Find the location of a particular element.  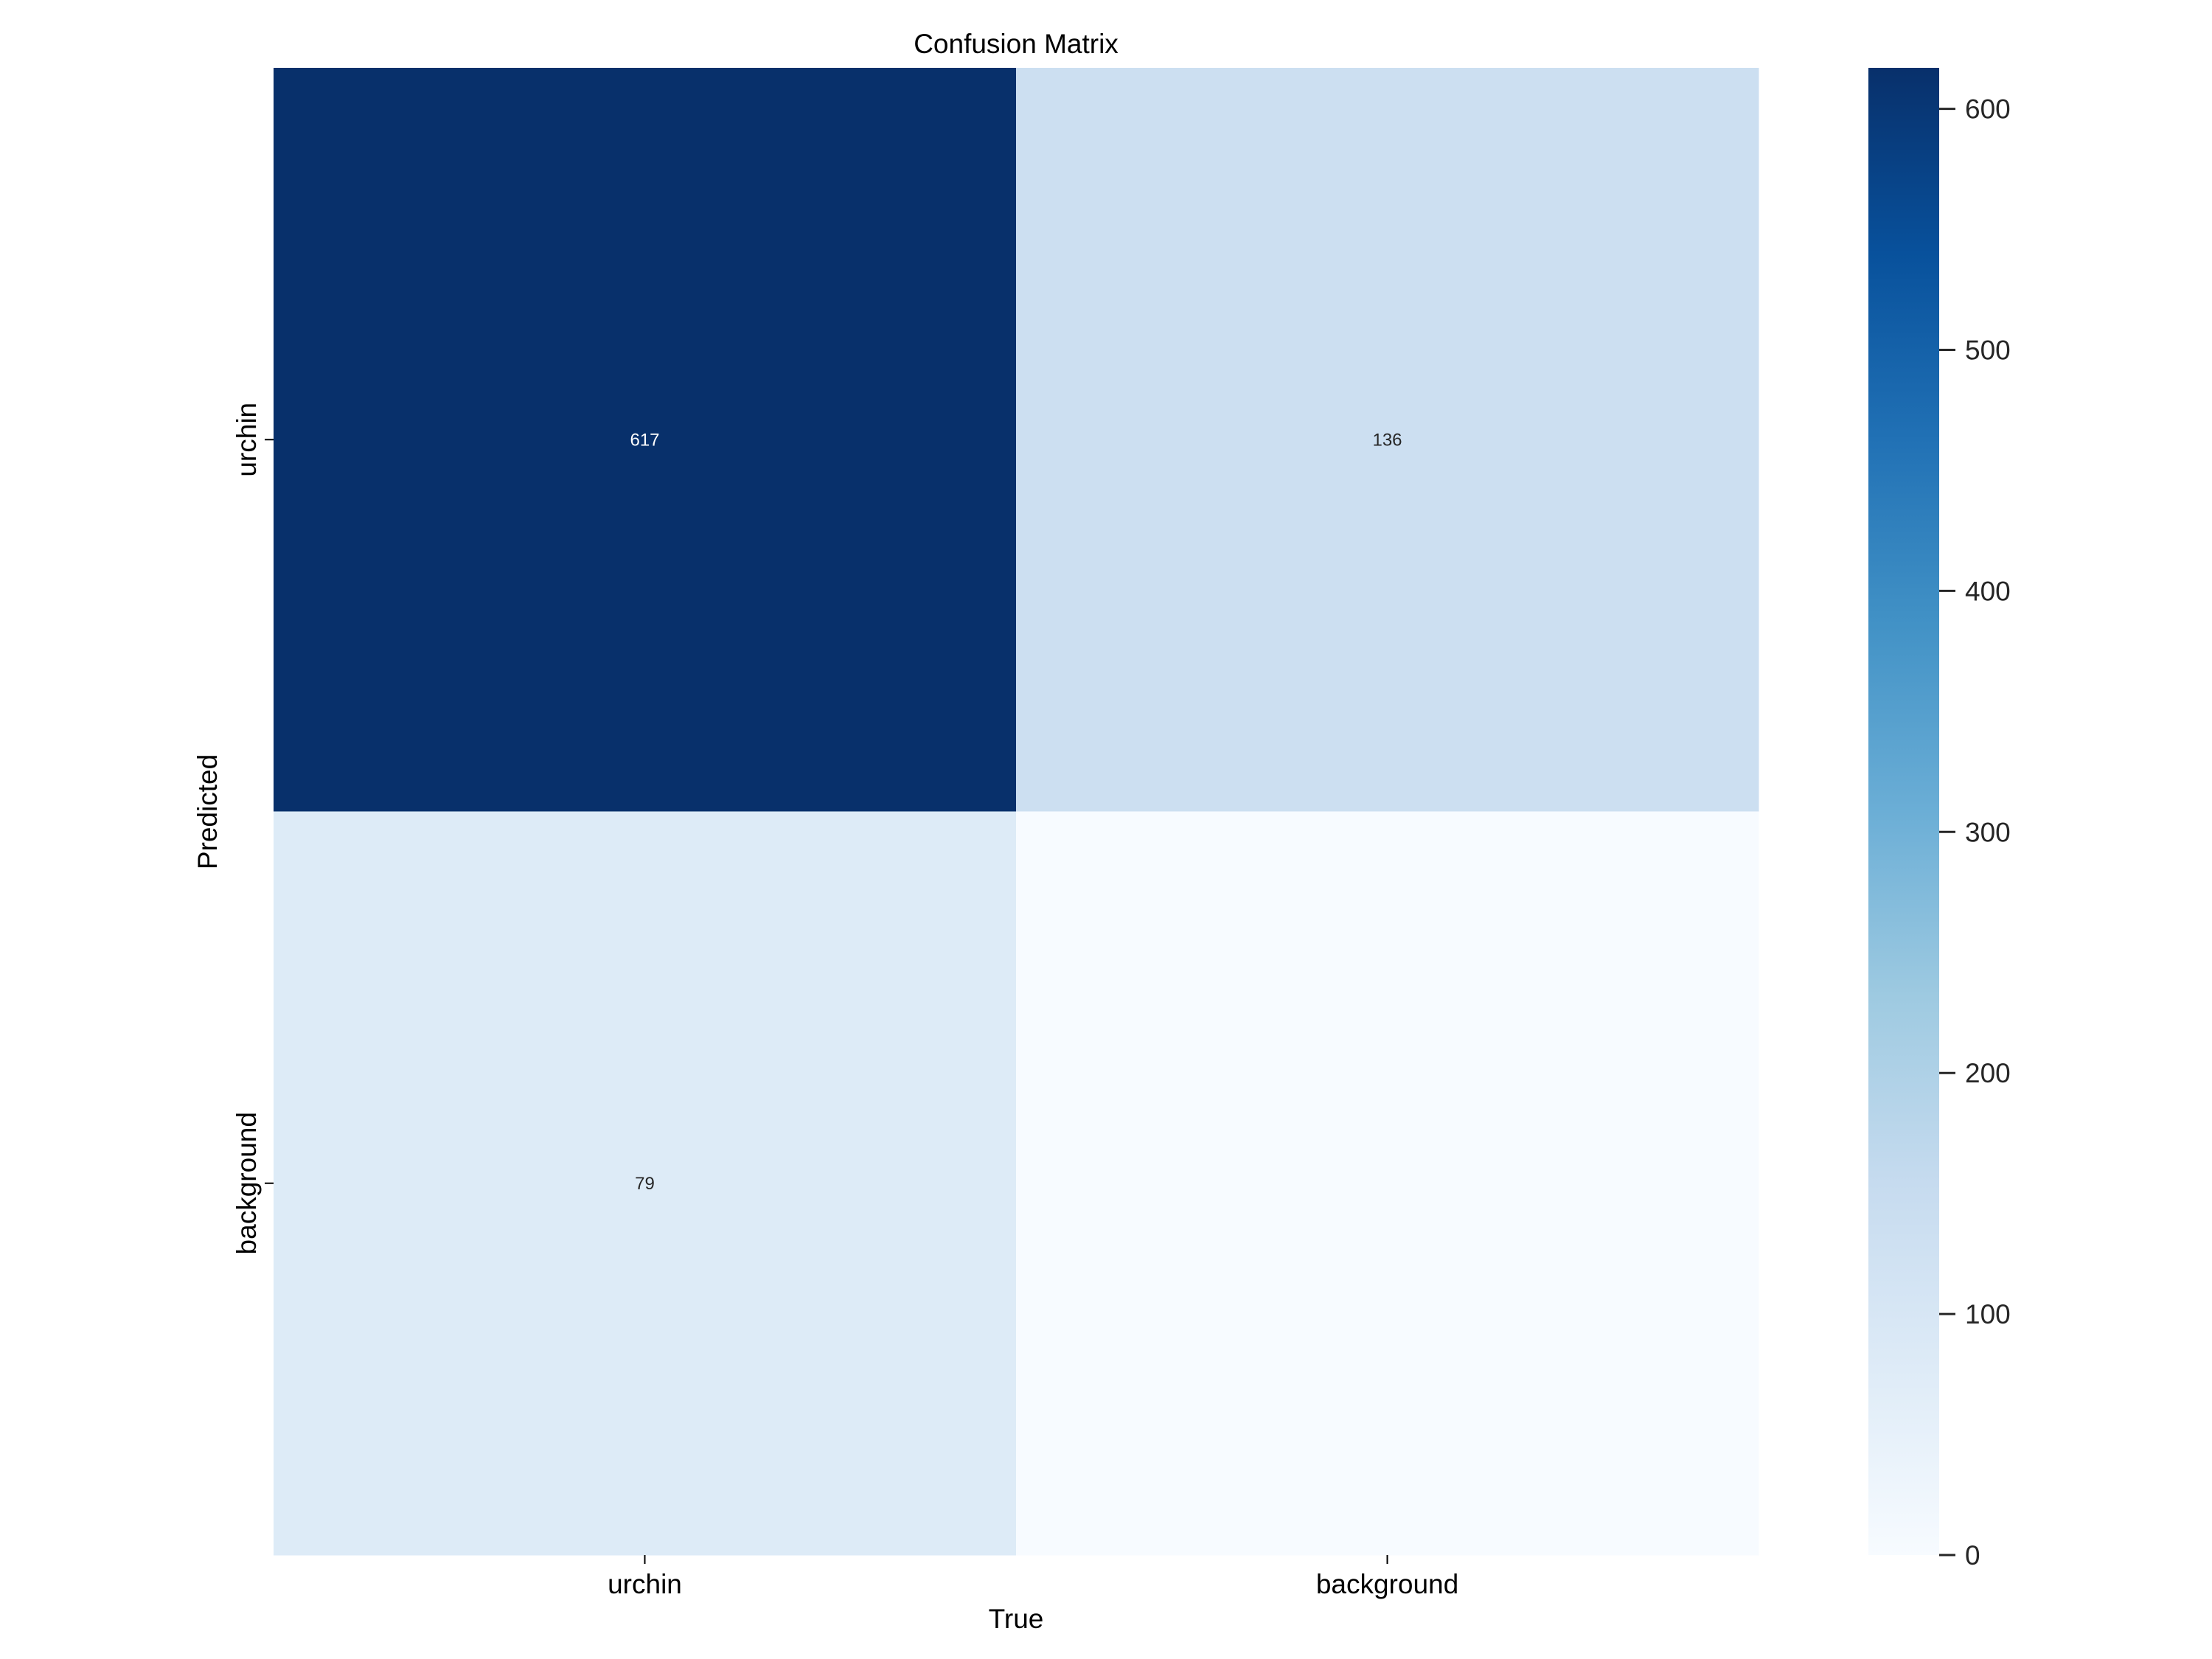

colorbar-tick-label: 100 is located at coordinates (1988, 1314).